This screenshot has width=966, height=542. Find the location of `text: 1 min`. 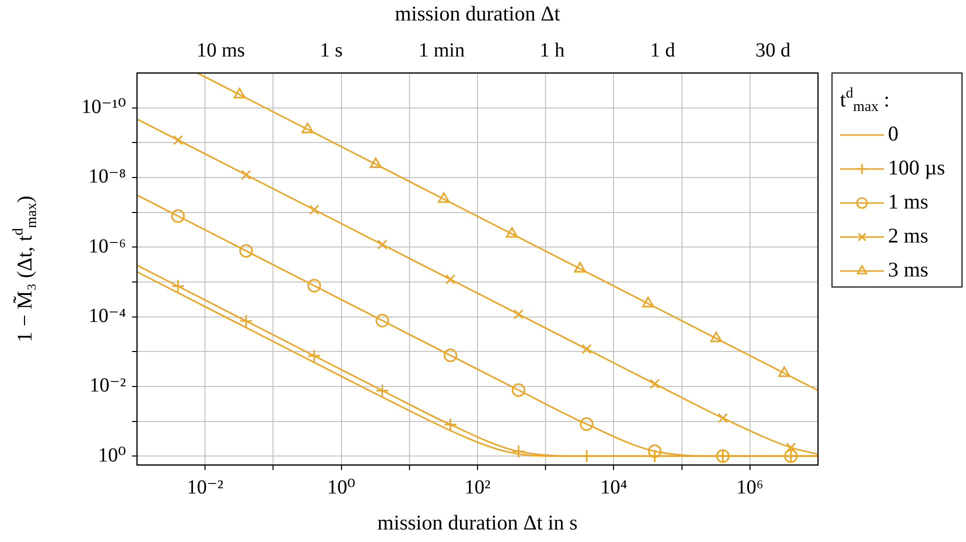

text: 1 min is located at coordinates (441, 50).